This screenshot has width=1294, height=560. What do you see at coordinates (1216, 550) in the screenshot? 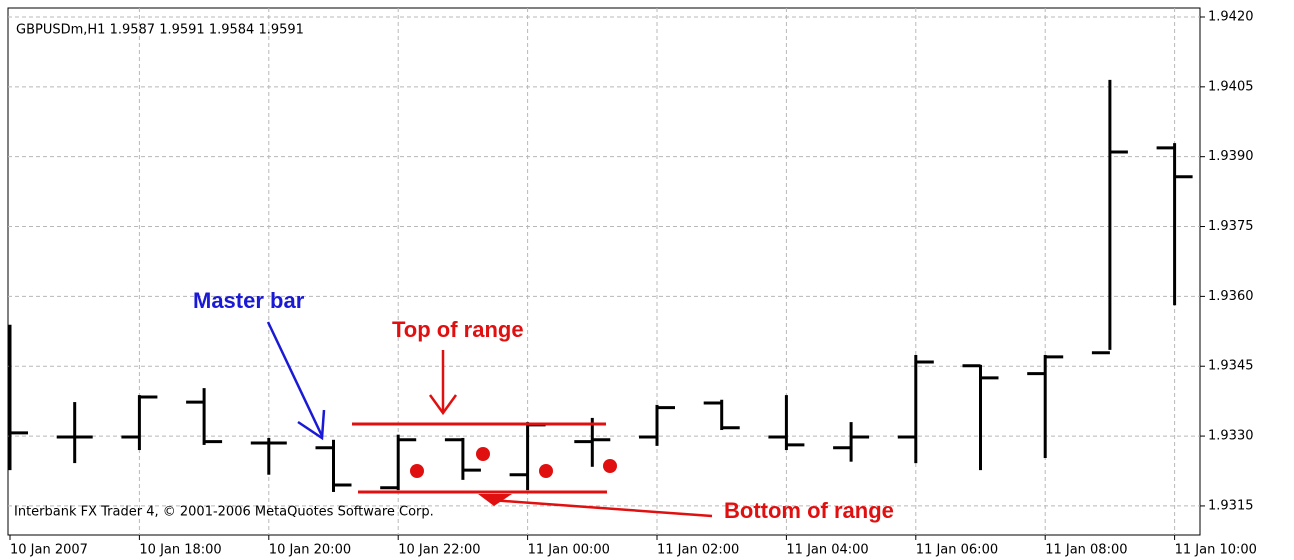
I see `x-tick-label: 11 Jan 10:00` at bounding box center [1216, 550].